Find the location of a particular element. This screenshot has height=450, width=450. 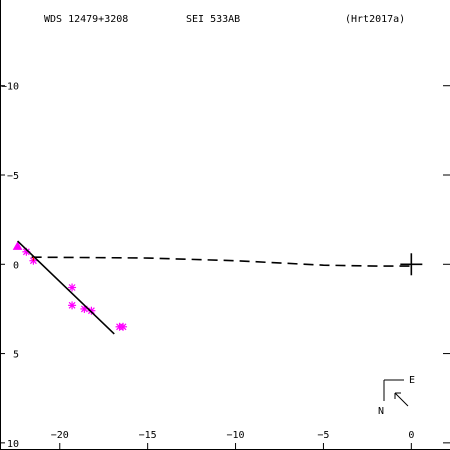

x-tick-label: −15 is located at coordinates (148, 435).